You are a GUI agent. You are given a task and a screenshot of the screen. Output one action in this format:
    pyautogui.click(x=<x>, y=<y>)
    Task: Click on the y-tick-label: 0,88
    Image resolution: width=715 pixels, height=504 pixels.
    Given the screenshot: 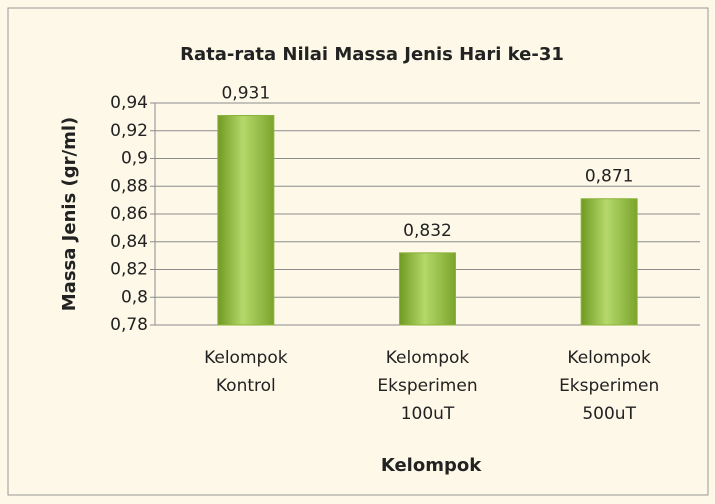 What is the action you would take?
    pyautogui.click(x=129, y=186)
    